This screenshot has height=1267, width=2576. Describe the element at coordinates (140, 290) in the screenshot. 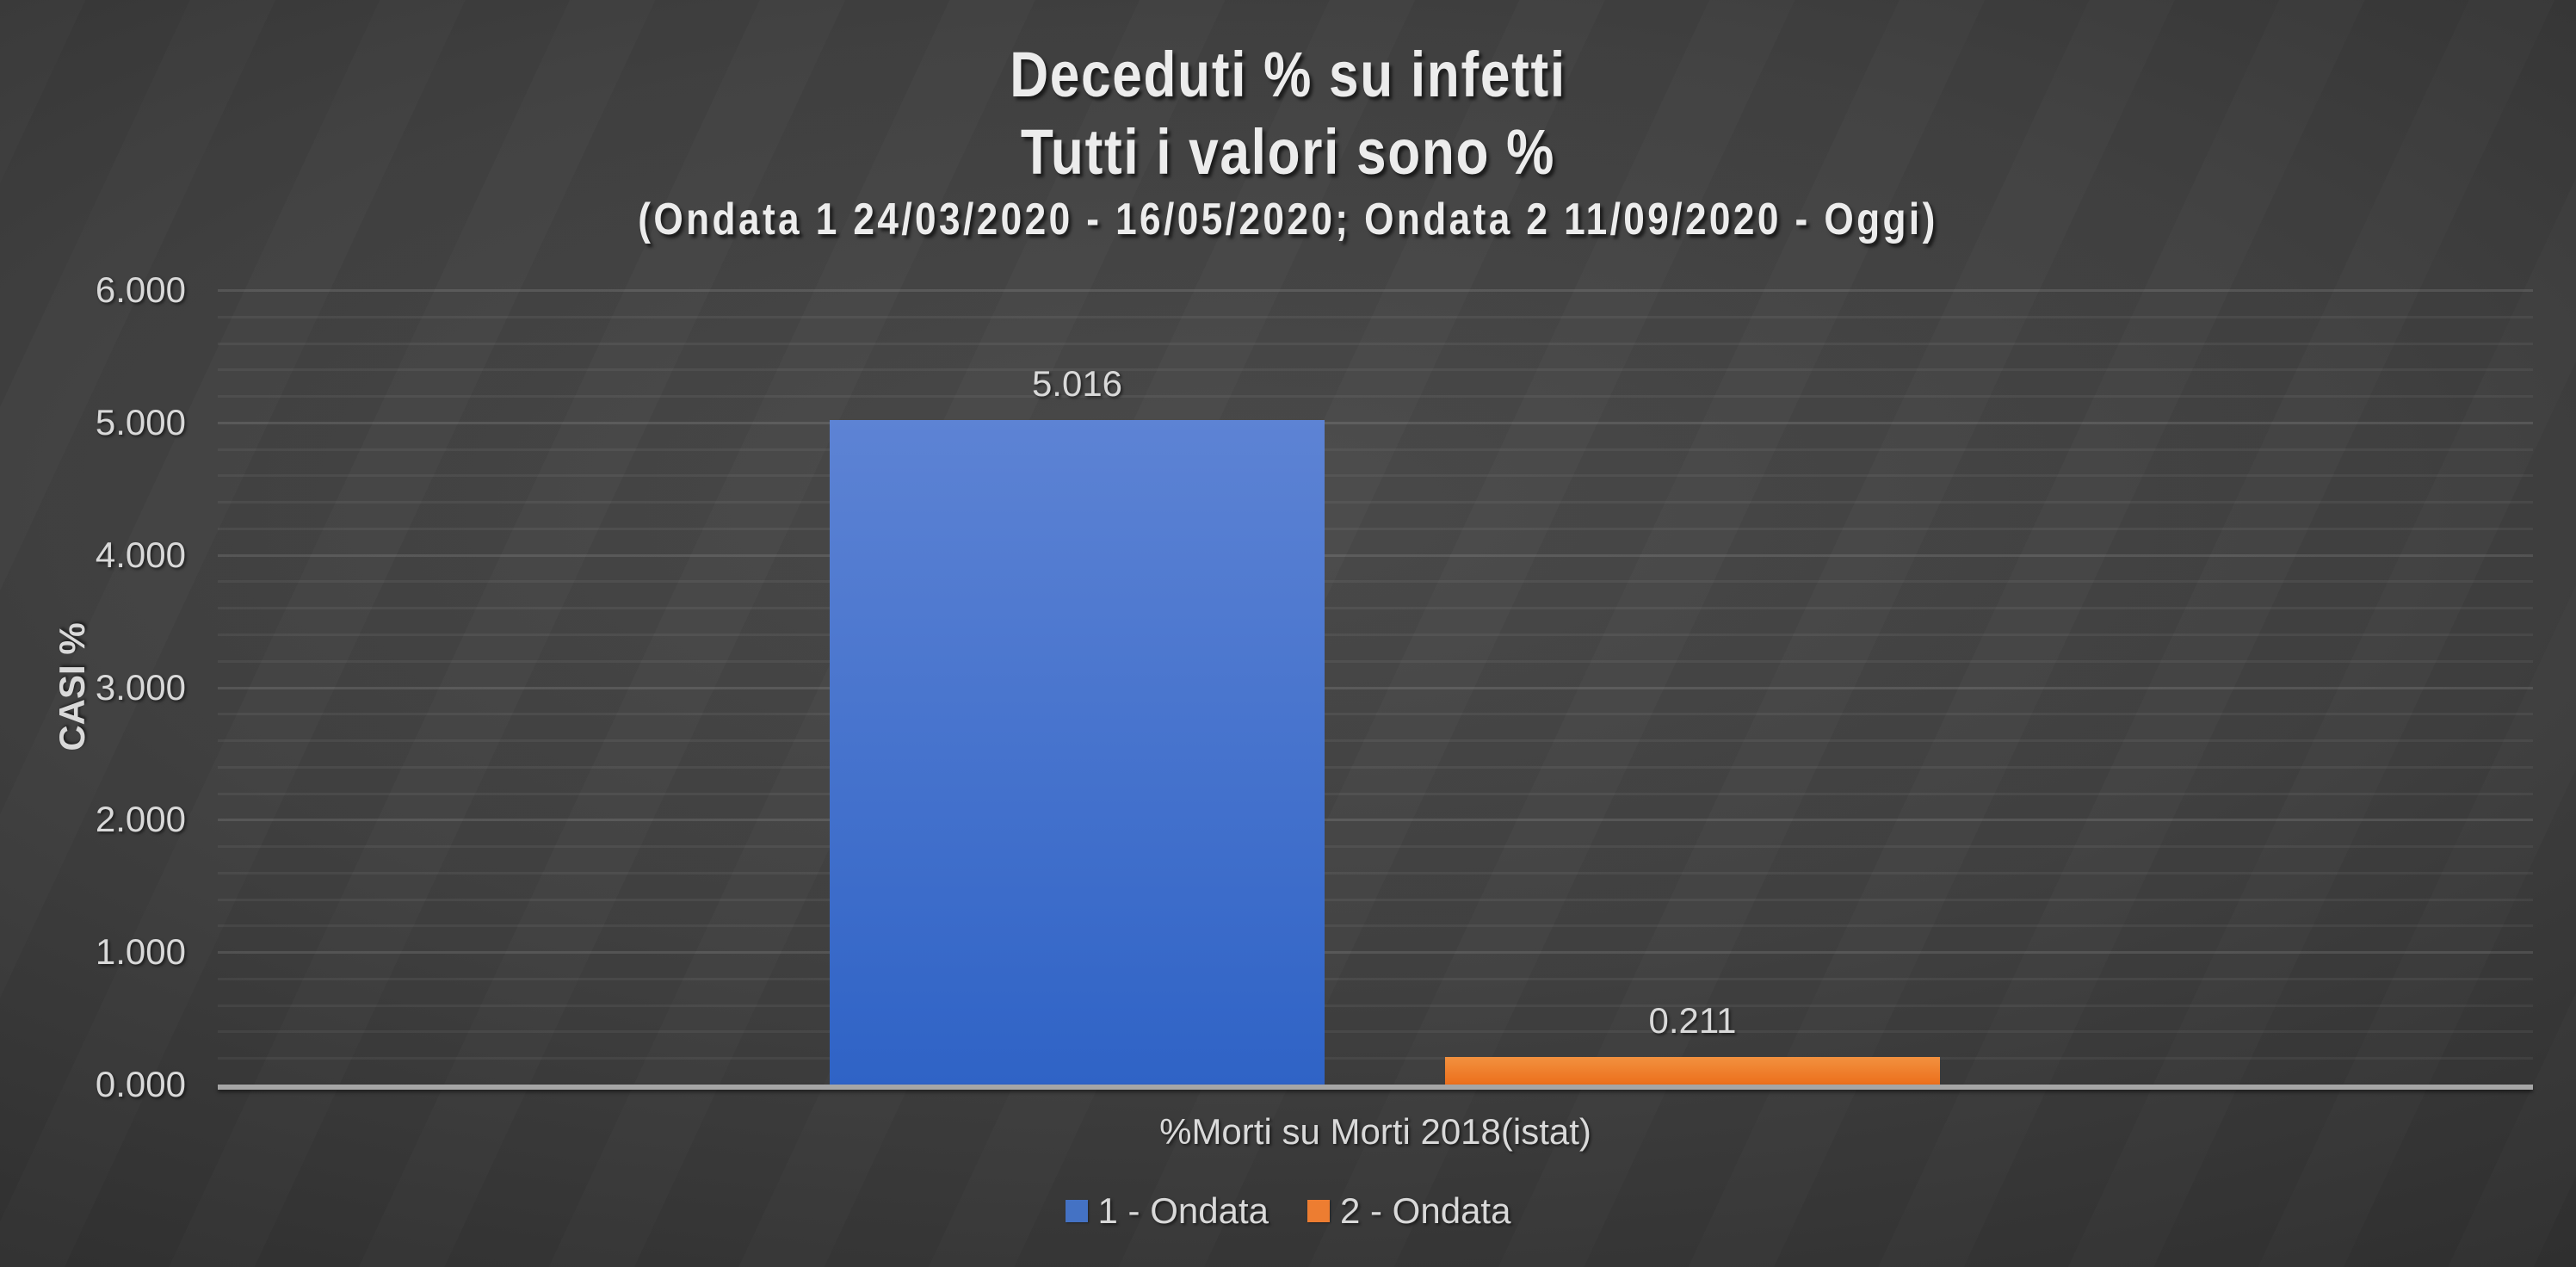

I see `y-tick-label: 6.000` at that location.